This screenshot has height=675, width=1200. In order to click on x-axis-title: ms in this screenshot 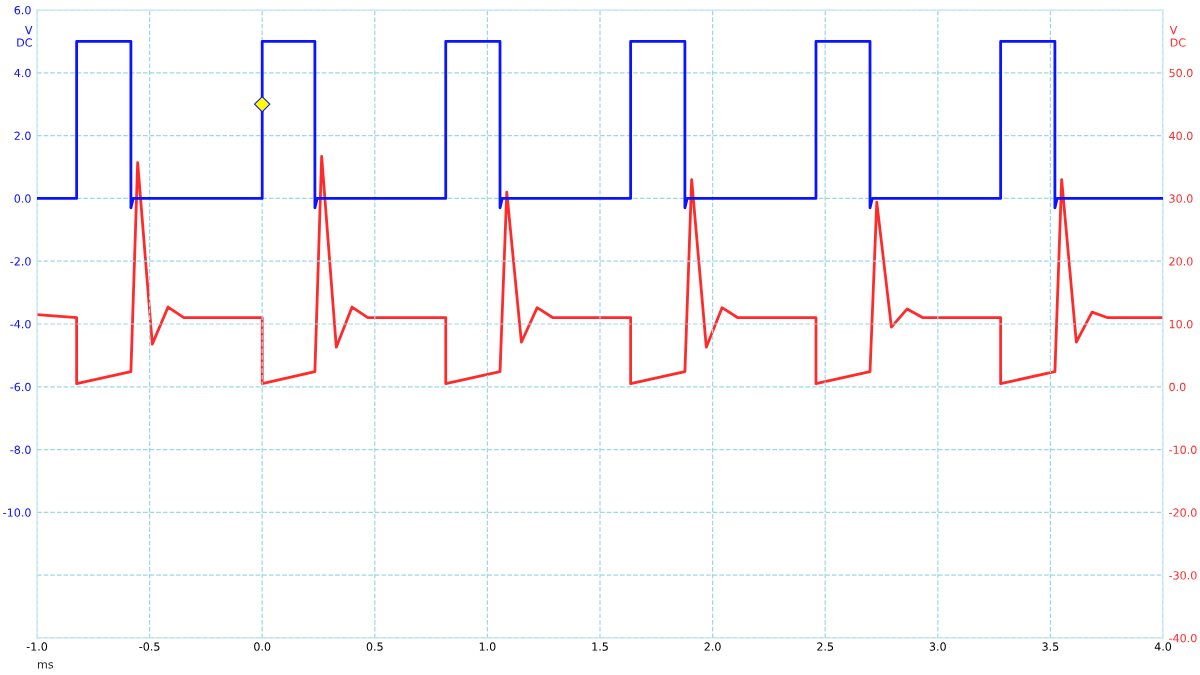, I will do `click(46, 665)`.